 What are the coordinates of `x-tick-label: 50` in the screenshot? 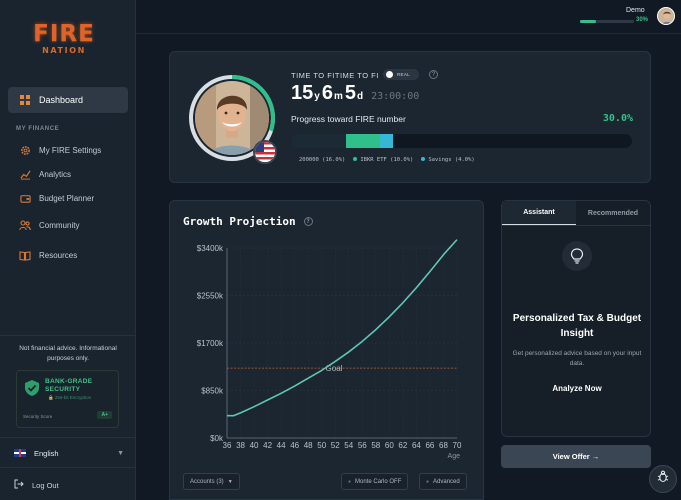 It's located at (321, 445).